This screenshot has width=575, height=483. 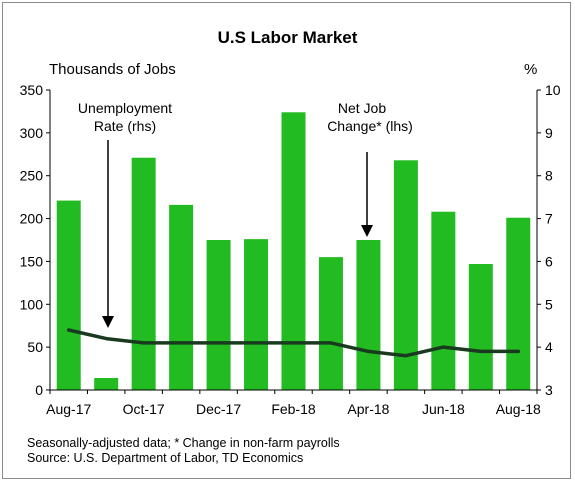 What do you see at coordinates (287, 37) in the screenshot?
I see `chart-title: U.S Labor Market` at bounding box center [287, 37].